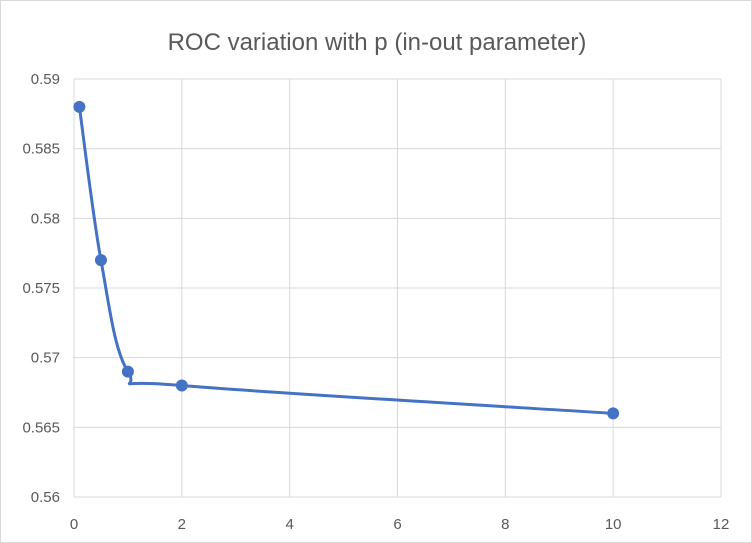 Image resolution: width=752 pixels, height=543 pixels. What do you see at coordinates (613, 524) in the screenshot?
I see `x-tick-label: 10` at bounding box center [613, 524].